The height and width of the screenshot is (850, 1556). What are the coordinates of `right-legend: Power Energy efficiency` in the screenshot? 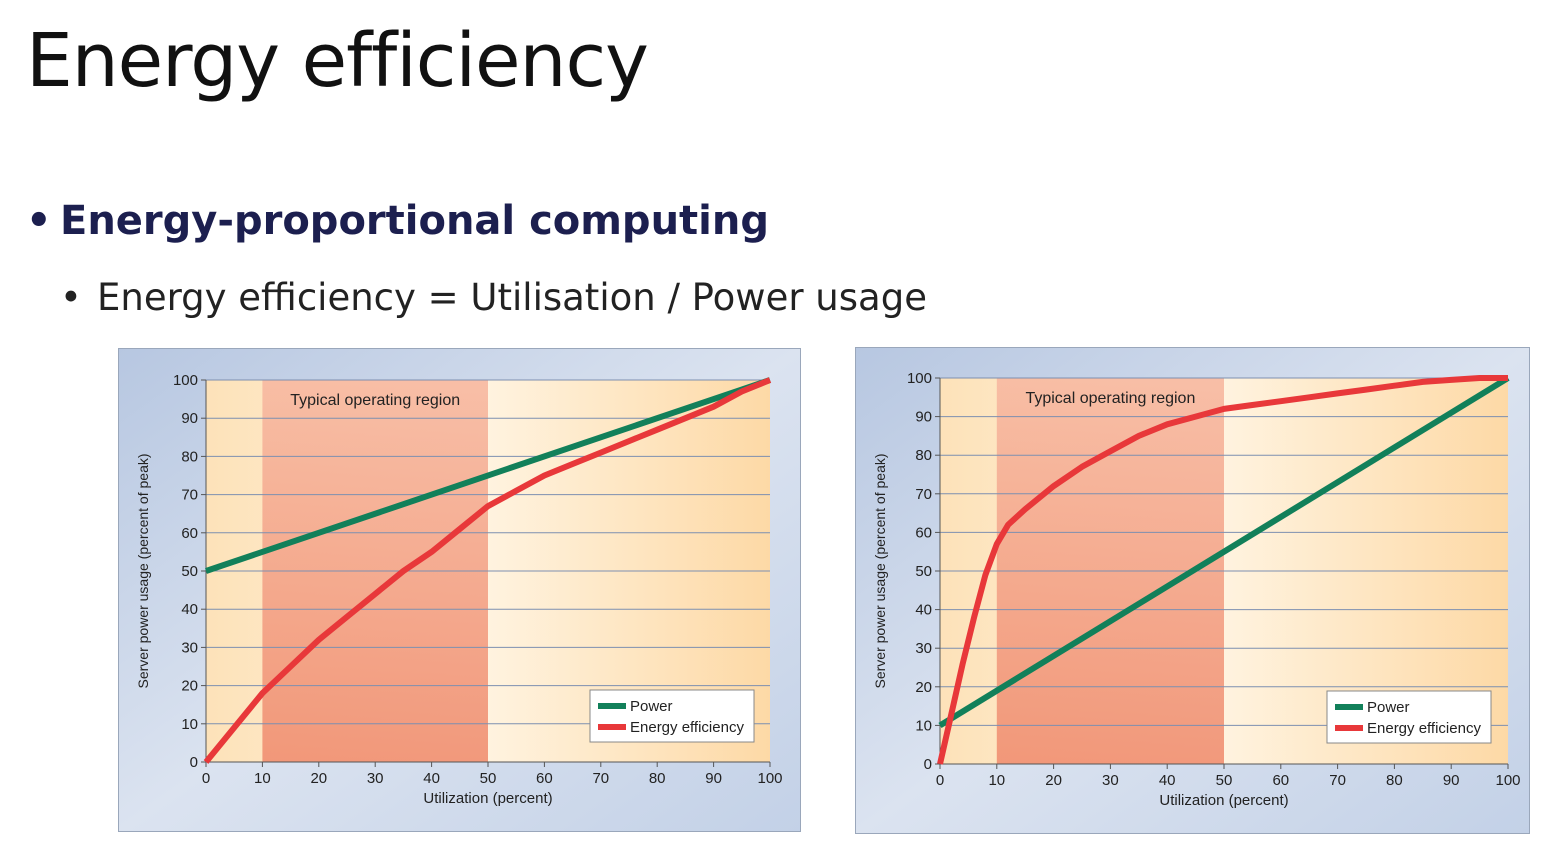 It's located at (1409, 717).